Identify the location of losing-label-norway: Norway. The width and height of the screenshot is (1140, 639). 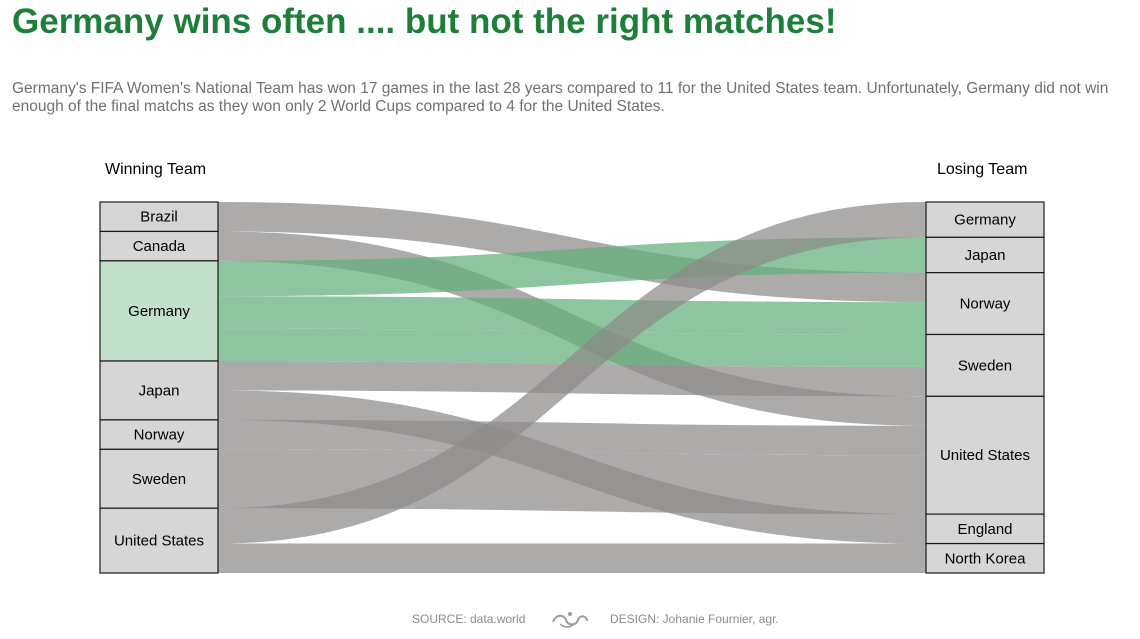
(985, 304).